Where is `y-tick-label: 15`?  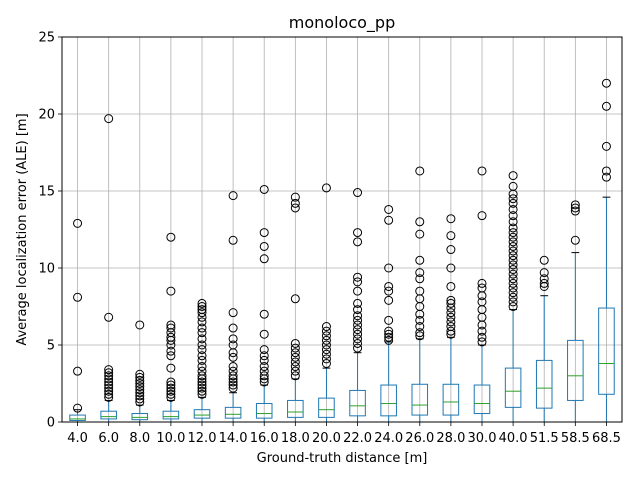 y-tick-label: 15 is located at coordinates (46, 192).